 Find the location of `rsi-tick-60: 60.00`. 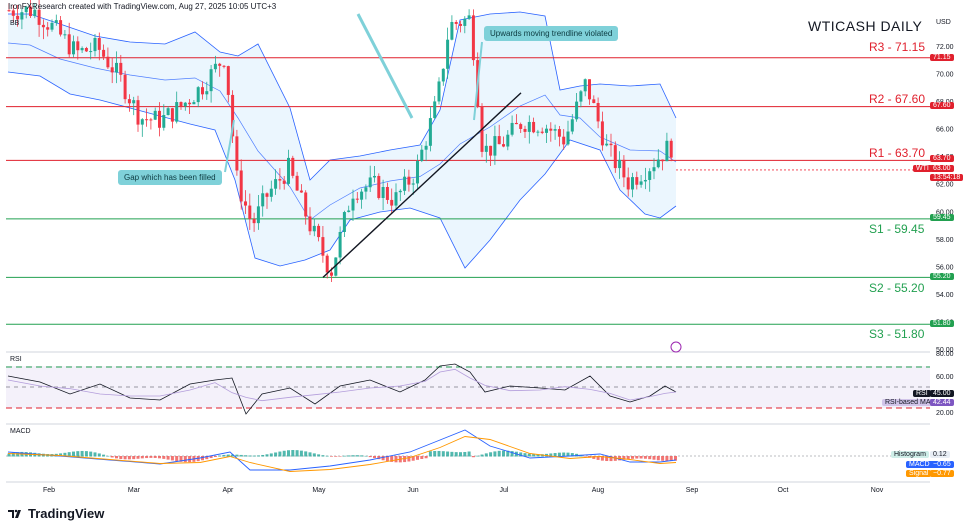

rsi-tick-60: 60.00 is located at coordinates (945, 377).